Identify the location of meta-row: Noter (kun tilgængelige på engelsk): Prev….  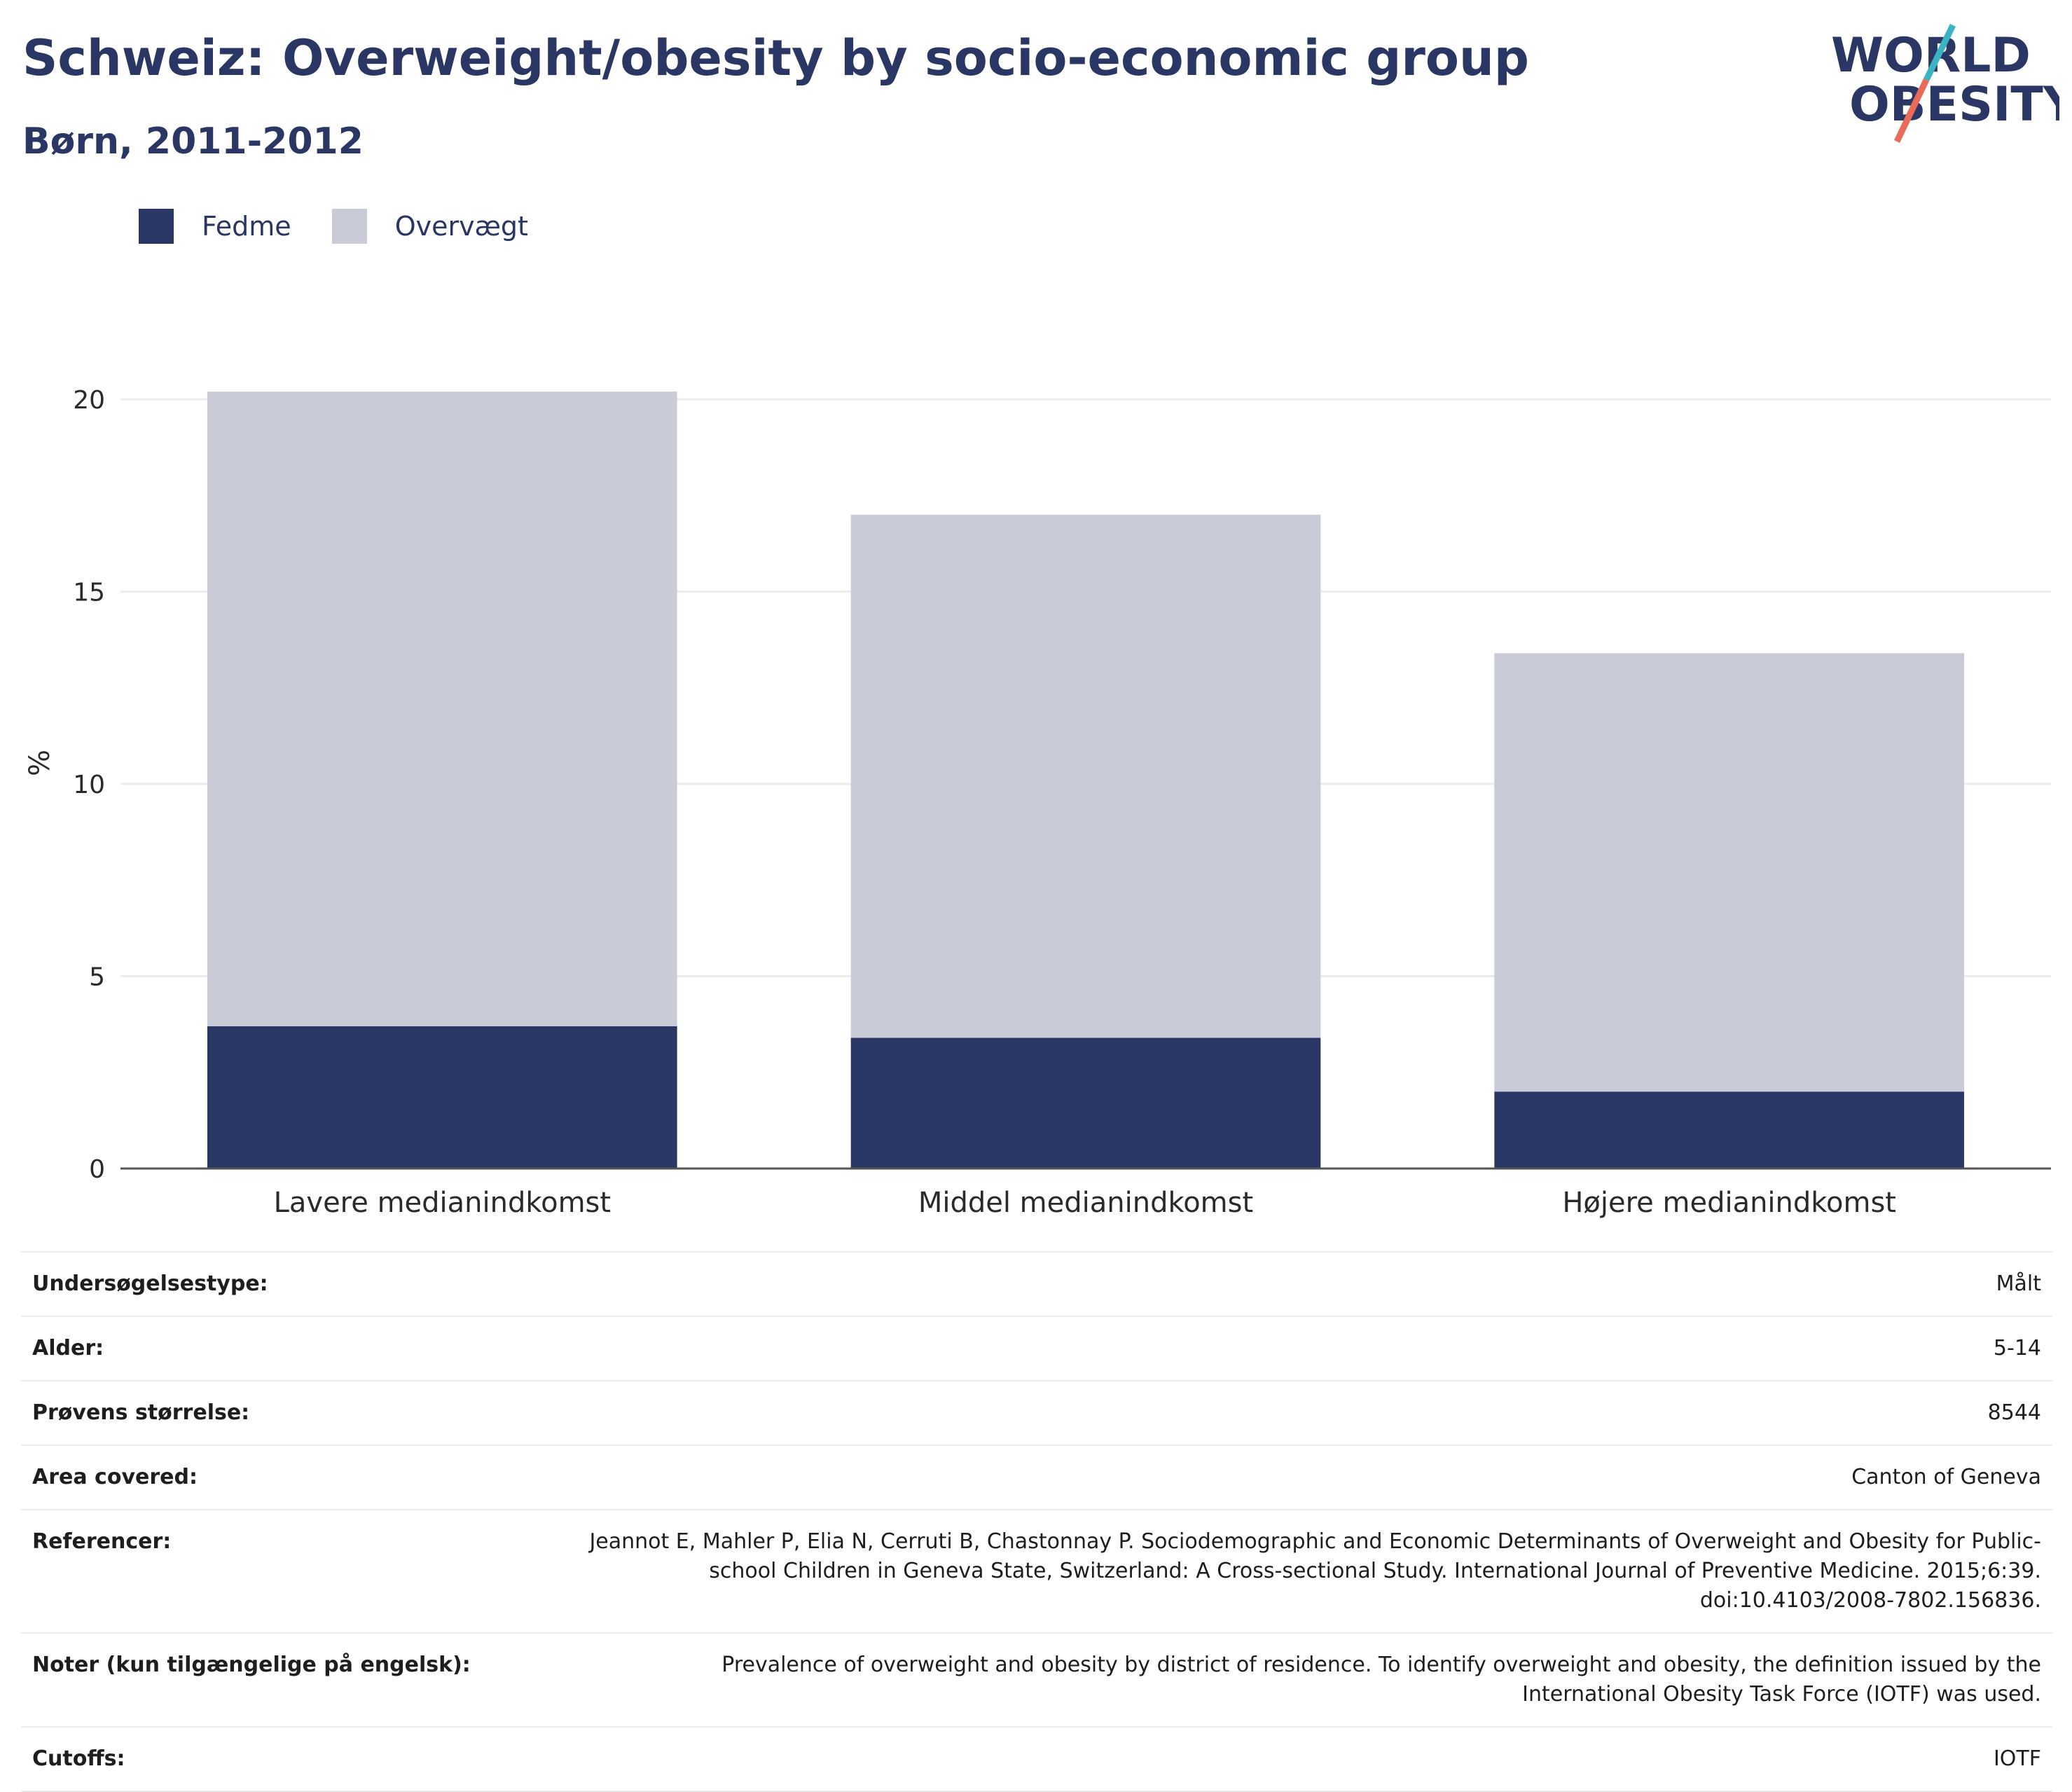
(1037, 1680).